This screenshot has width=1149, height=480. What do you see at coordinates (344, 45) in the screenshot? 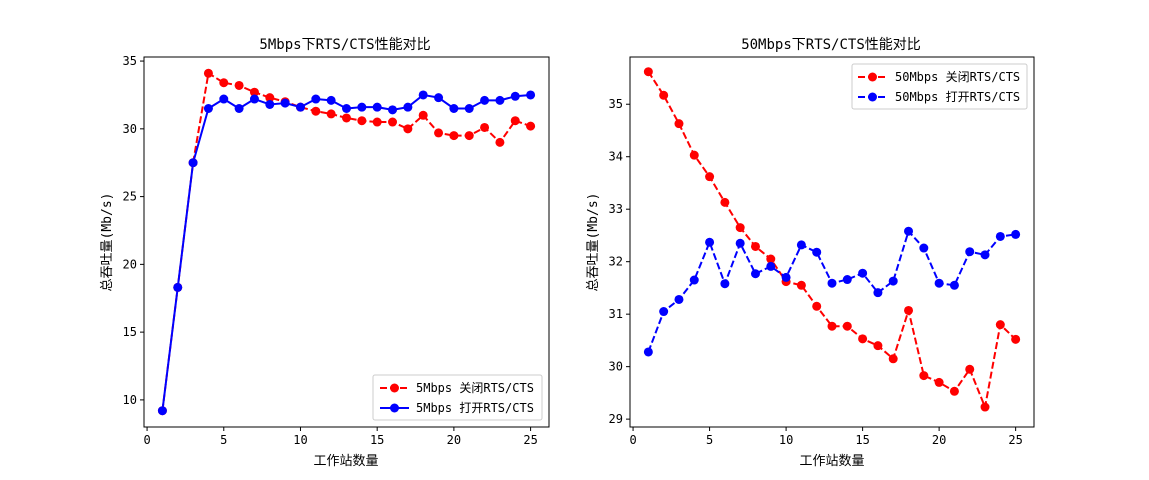
I see `left-chart-title: 5Mbps下RTS/CTS性能对比` at bounding box center [344, 45].